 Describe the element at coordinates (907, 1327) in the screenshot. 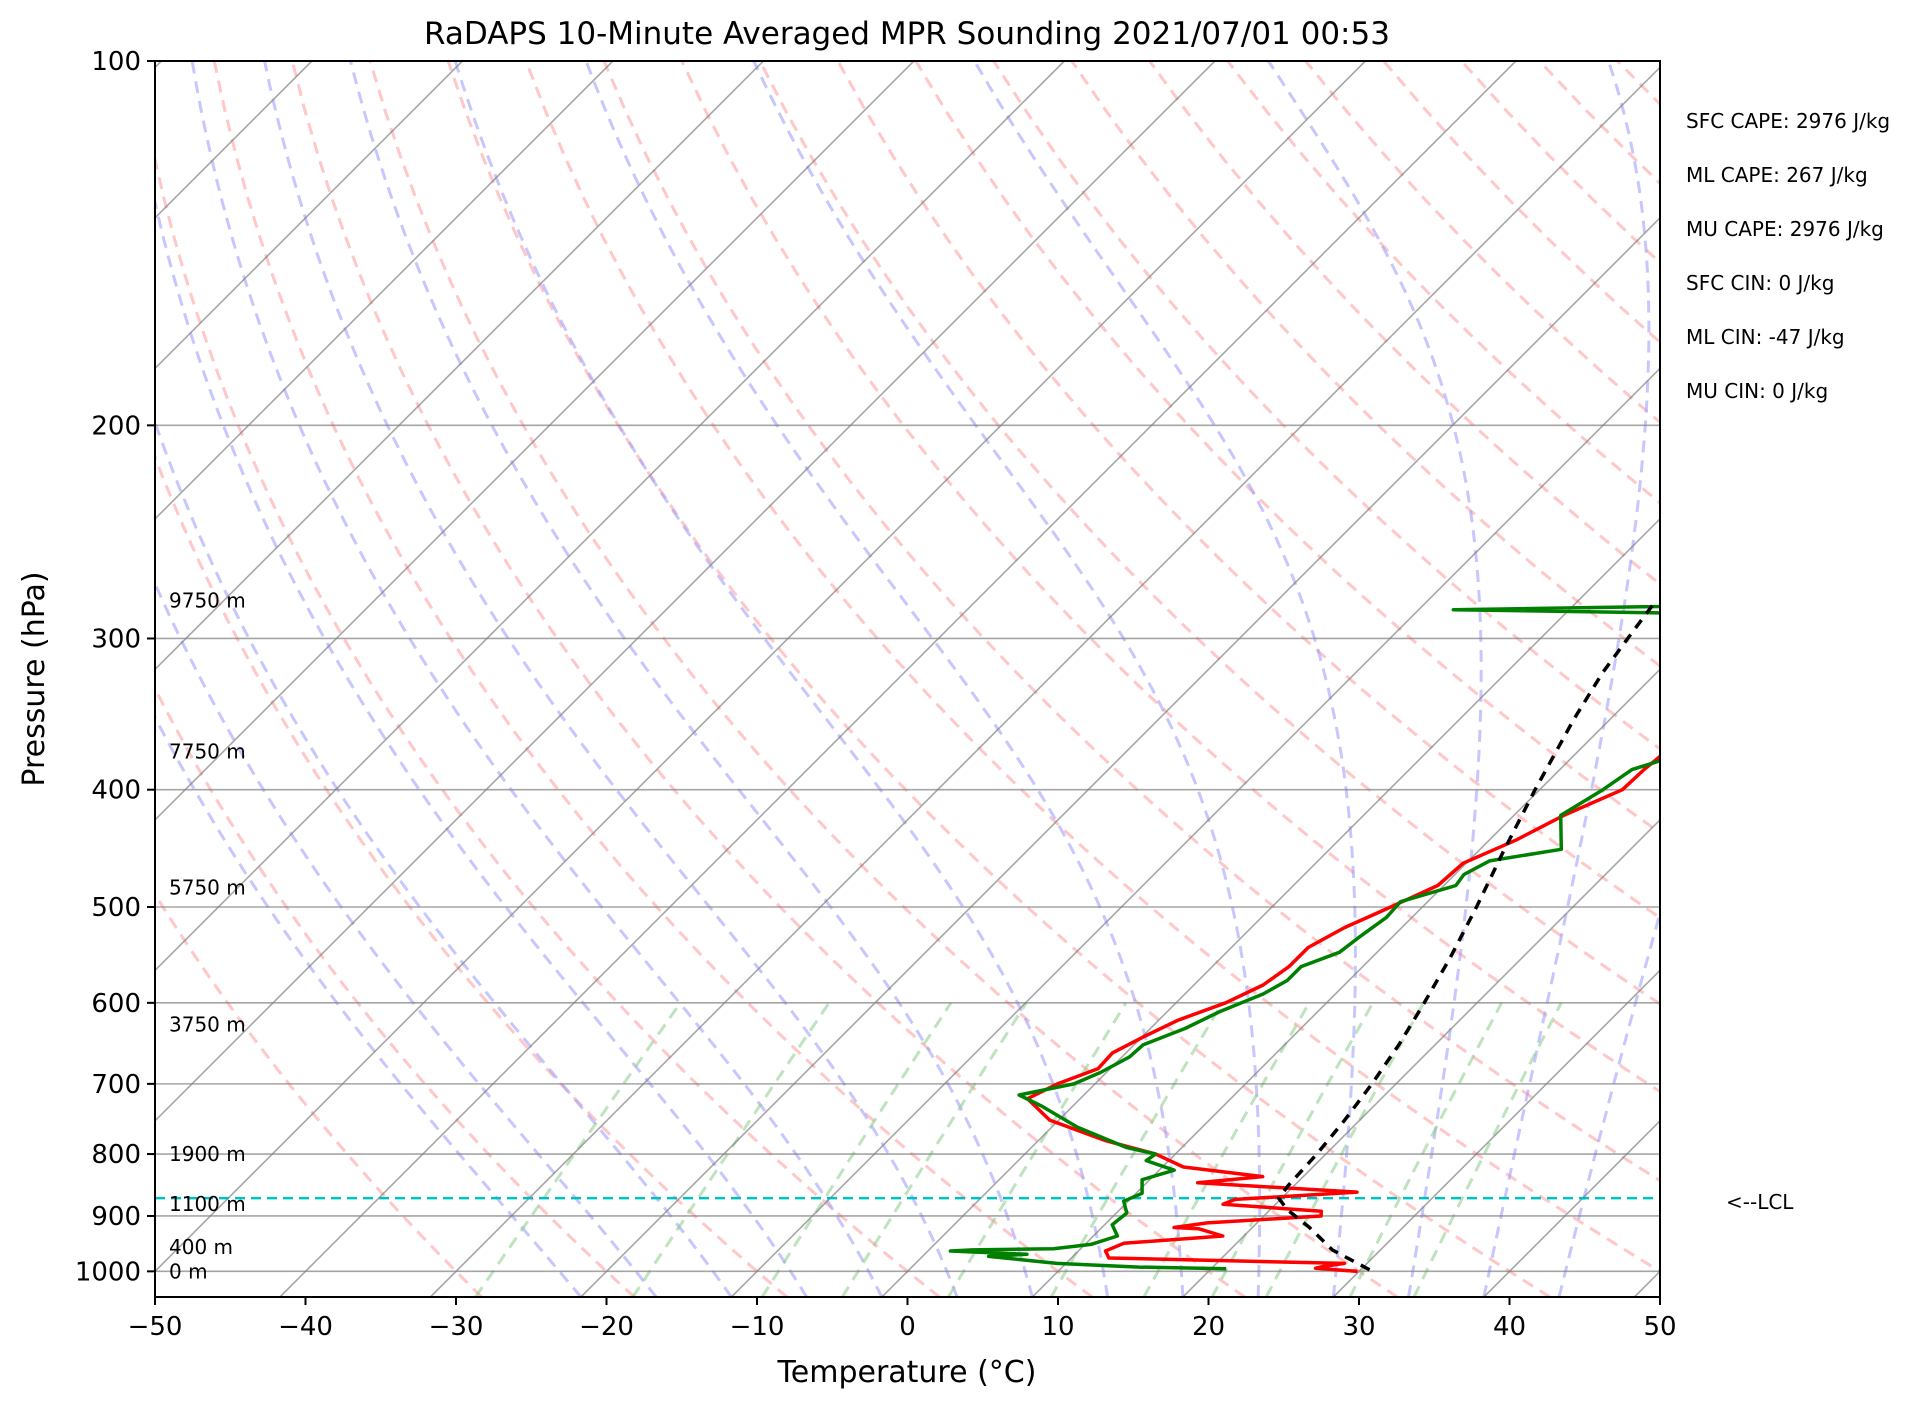

I see `x-tick-label: 0` at that location.